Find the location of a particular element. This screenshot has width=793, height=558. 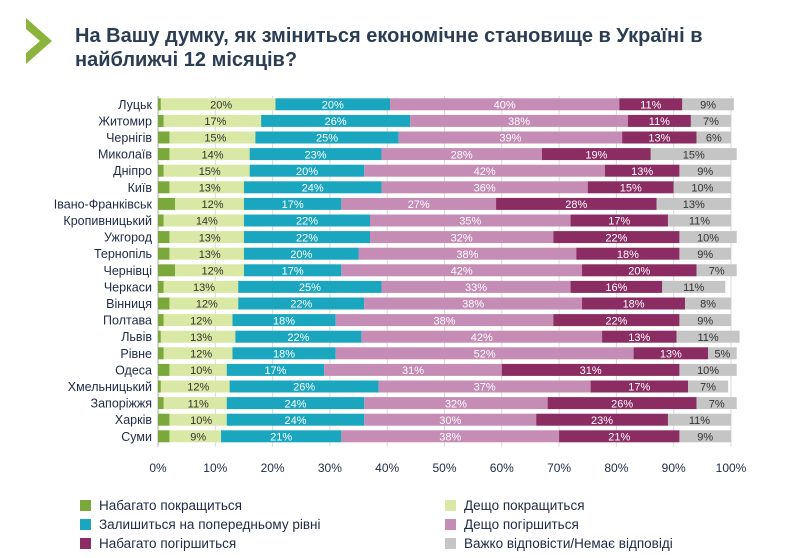

data-label: 38% is located at coordinates (450, 438).